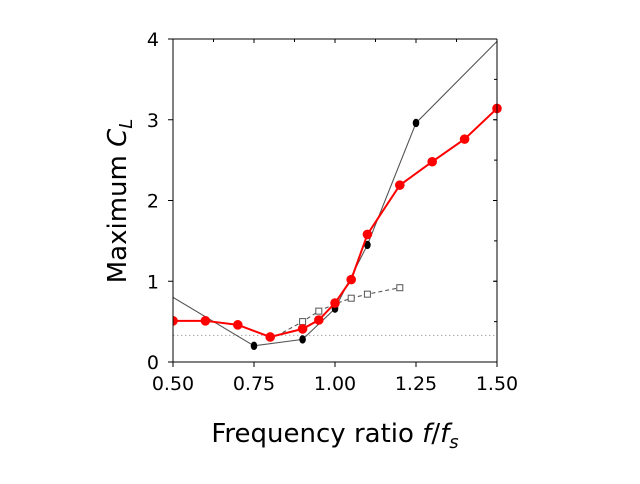 This screenshot has width=640, height=484. I want to click on x-tick-label: 1.25, so click(416, 384).